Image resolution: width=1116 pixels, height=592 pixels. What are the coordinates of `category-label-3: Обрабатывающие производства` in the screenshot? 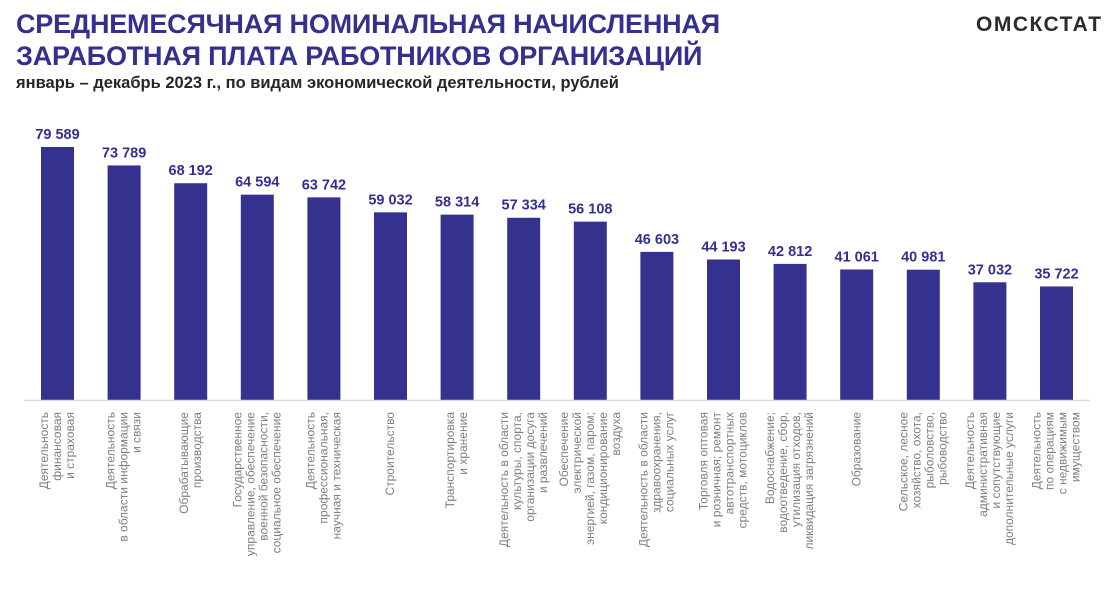 It's located at (190, 463).